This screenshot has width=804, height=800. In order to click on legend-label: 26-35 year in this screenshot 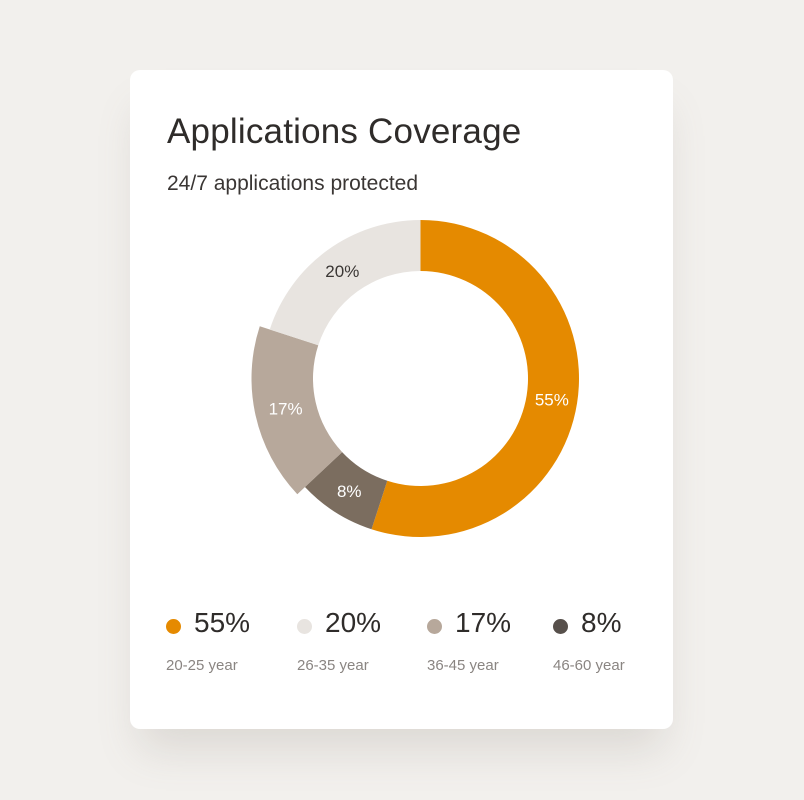, I will do `click(333, 665)`.